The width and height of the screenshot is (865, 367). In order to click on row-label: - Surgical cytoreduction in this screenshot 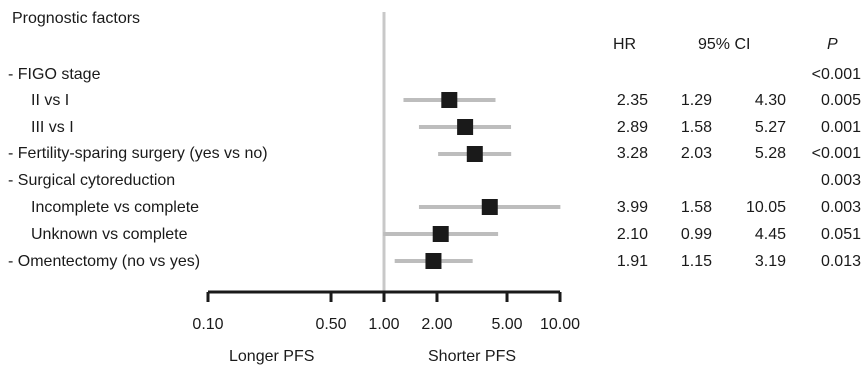, I will do `click(92, 180)`.